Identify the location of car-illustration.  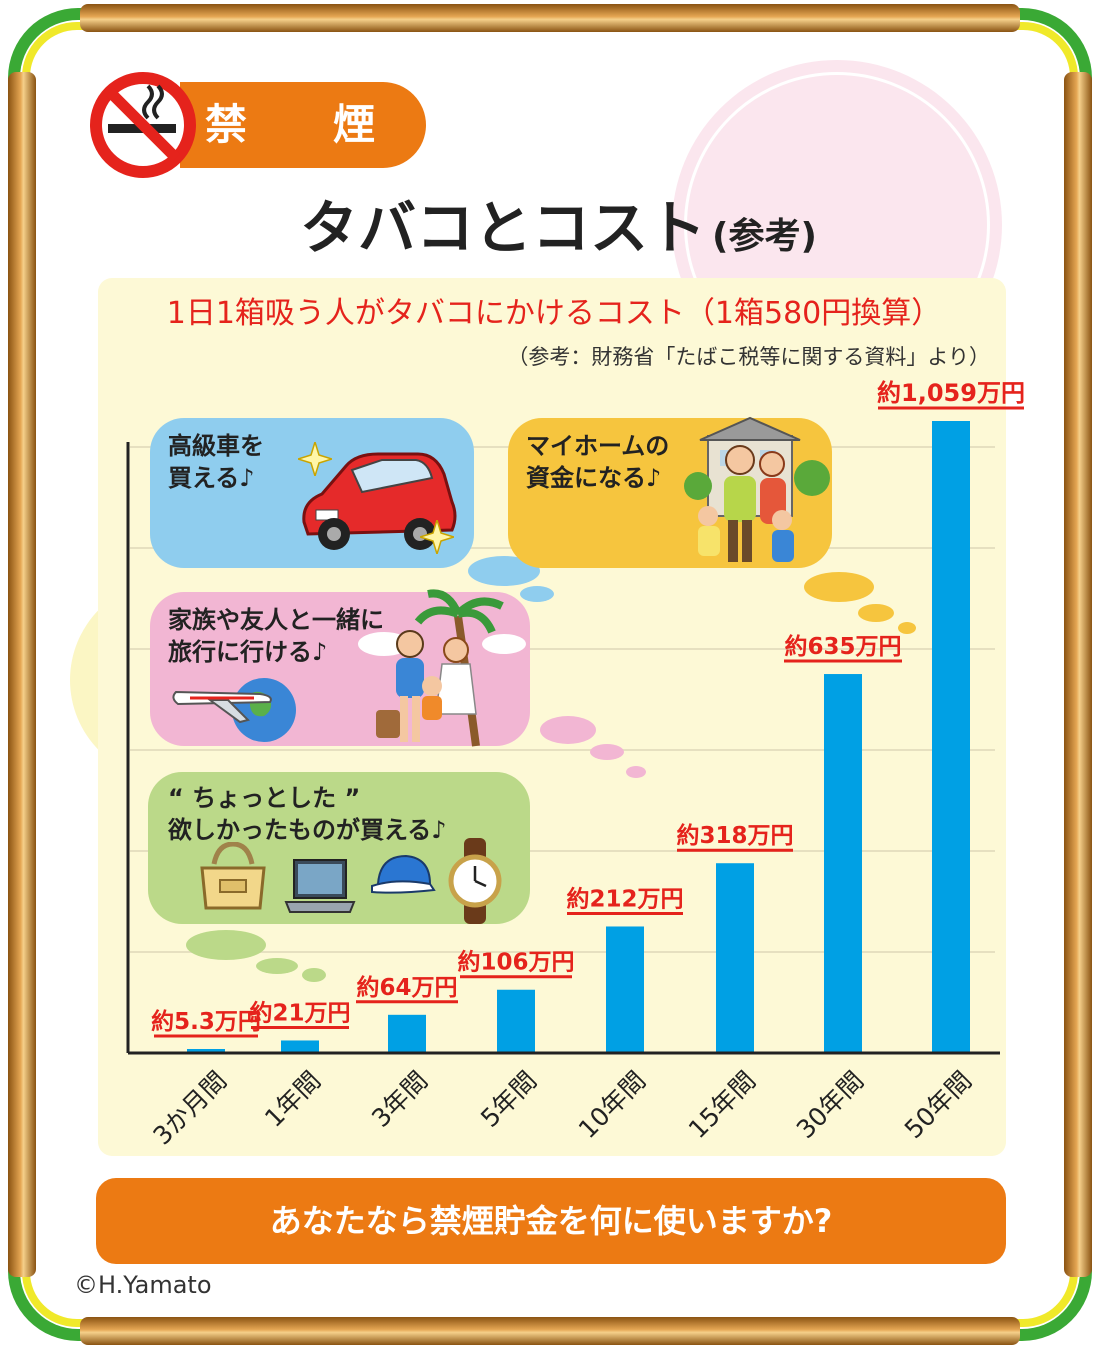
(379, 501).